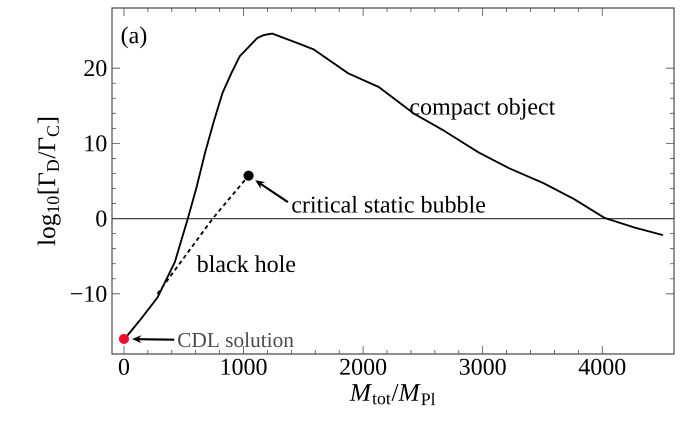 This screenshot has height=435, width=683. Describe the element at coordinates (602, 366) in the screenshot. I see `x-tick-label: 4000` at that location.